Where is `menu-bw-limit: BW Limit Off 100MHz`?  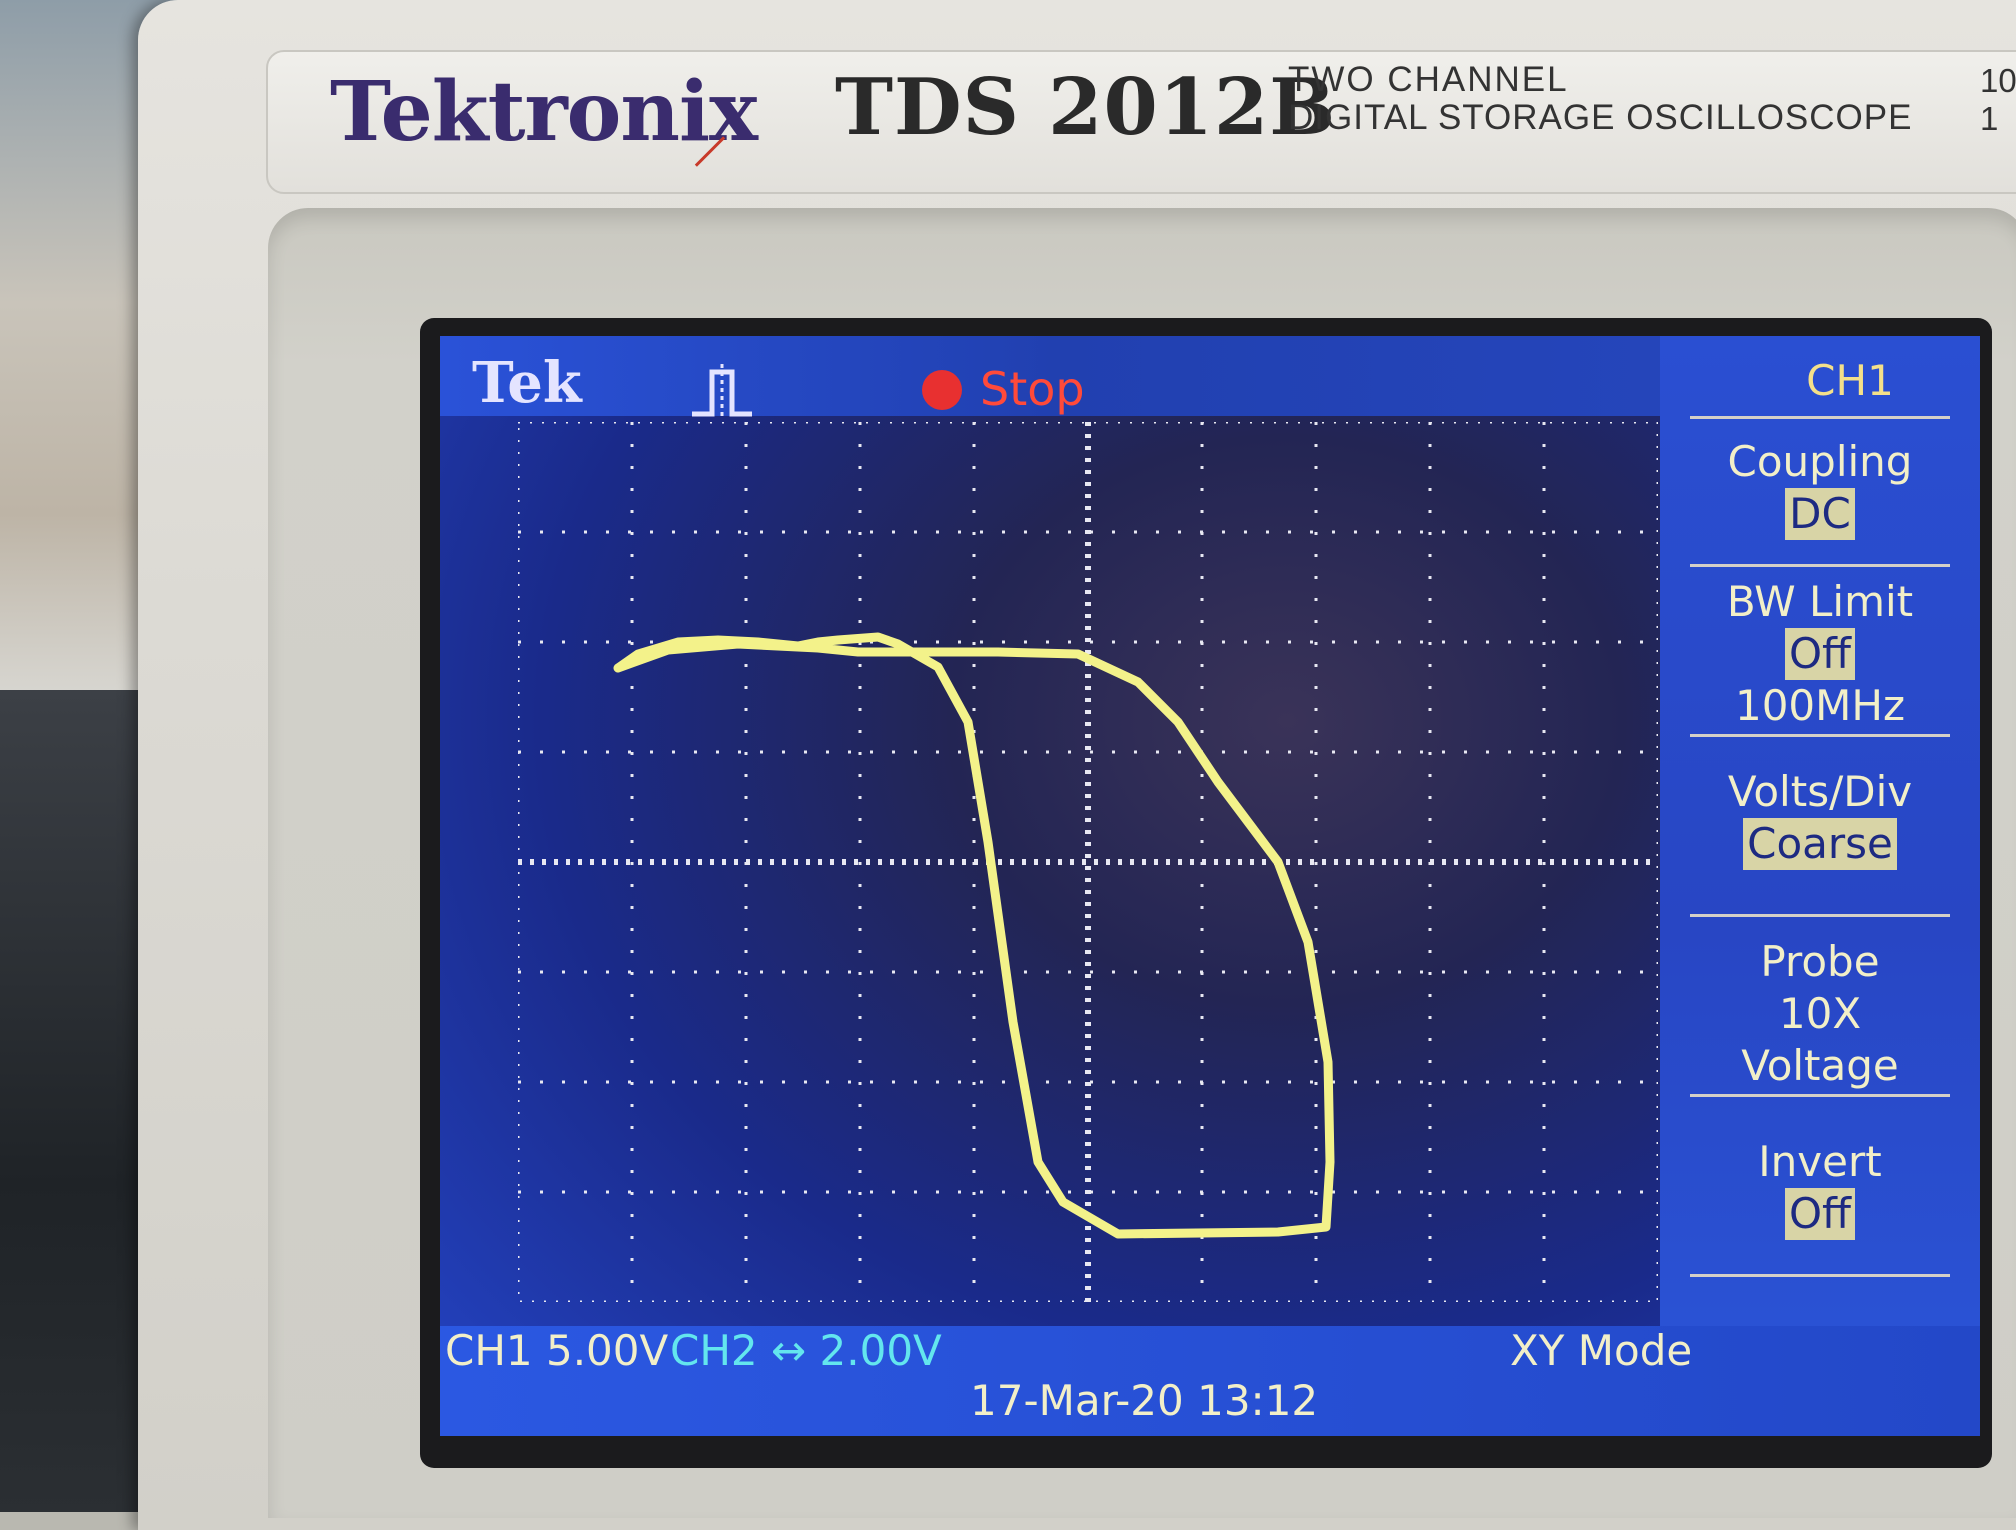 menu-bw-limit: BW Limit Off 100MHz is located at coordinates (1820, 654).